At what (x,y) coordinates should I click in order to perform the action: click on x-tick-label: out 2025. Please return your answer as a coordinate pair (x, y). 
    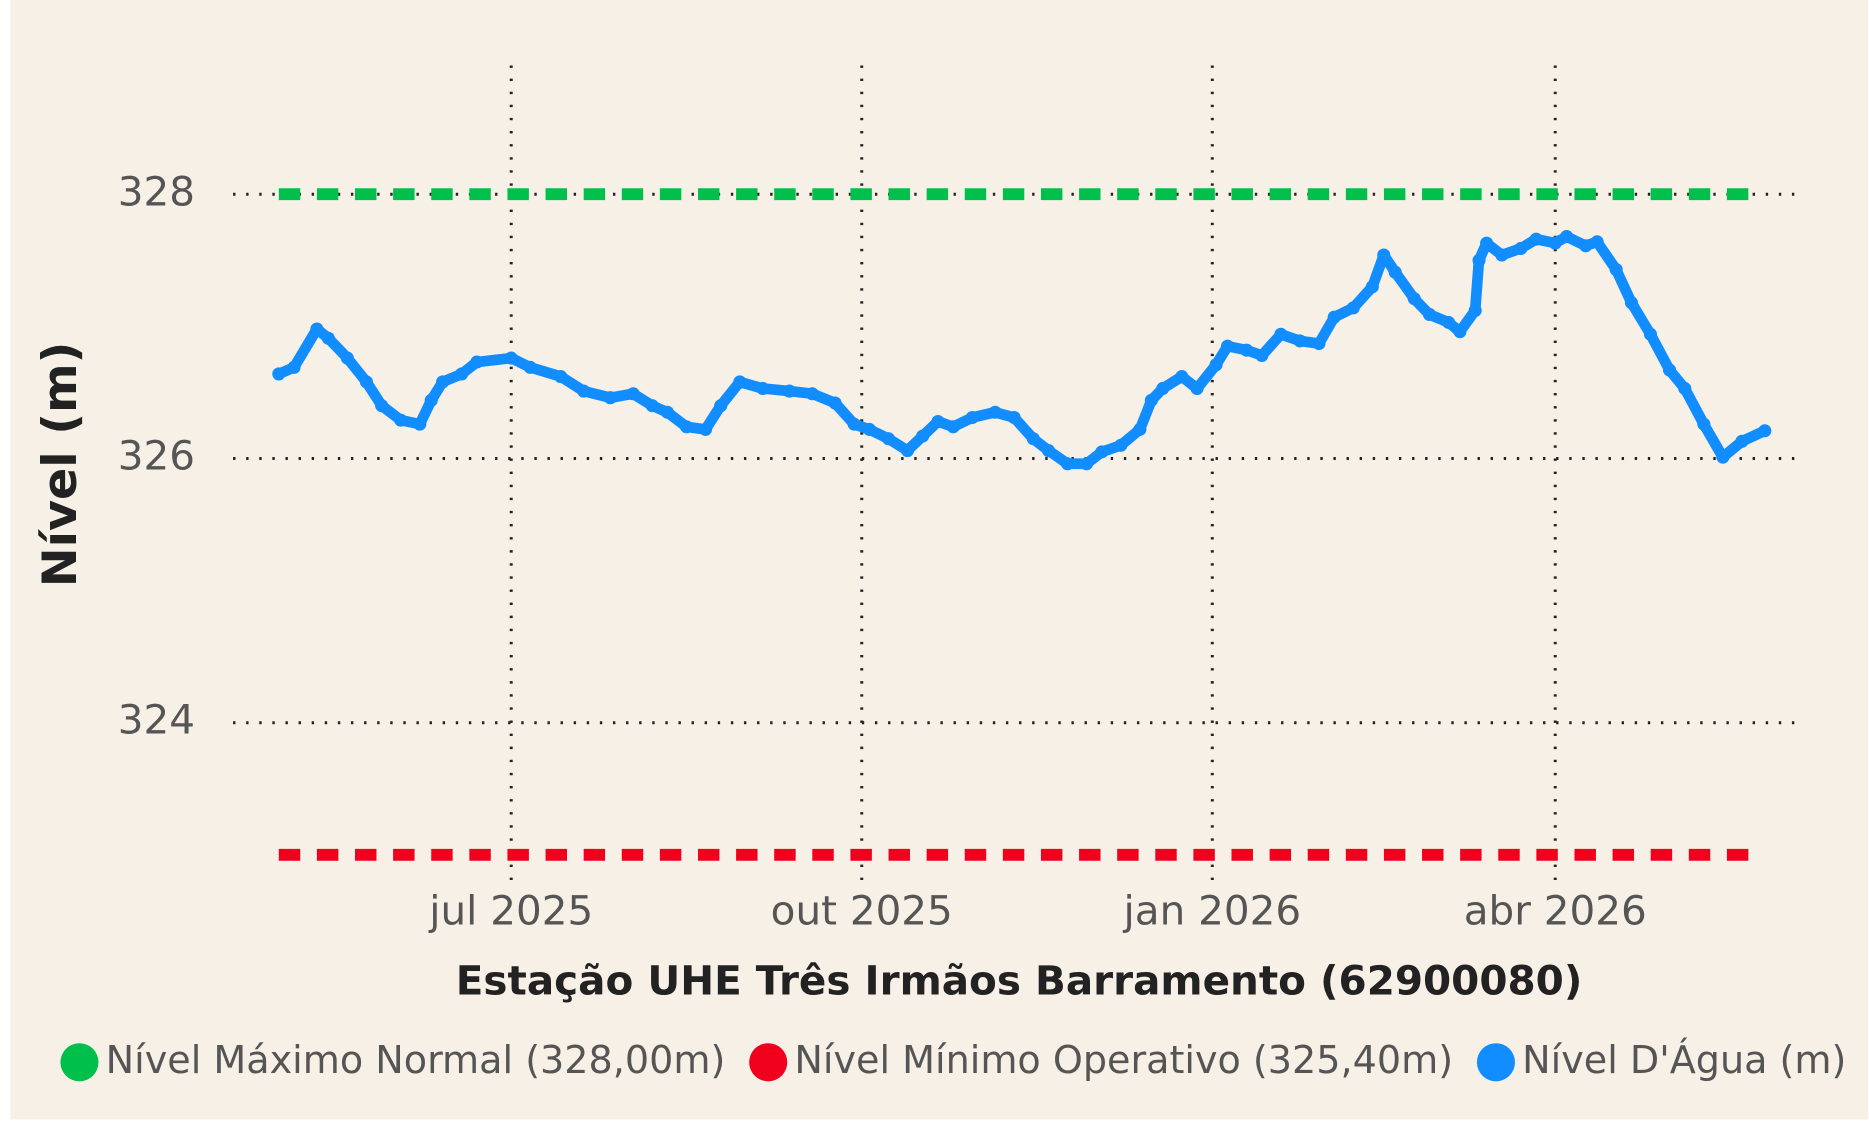
    Looking at the image, I should click on (862, 910).